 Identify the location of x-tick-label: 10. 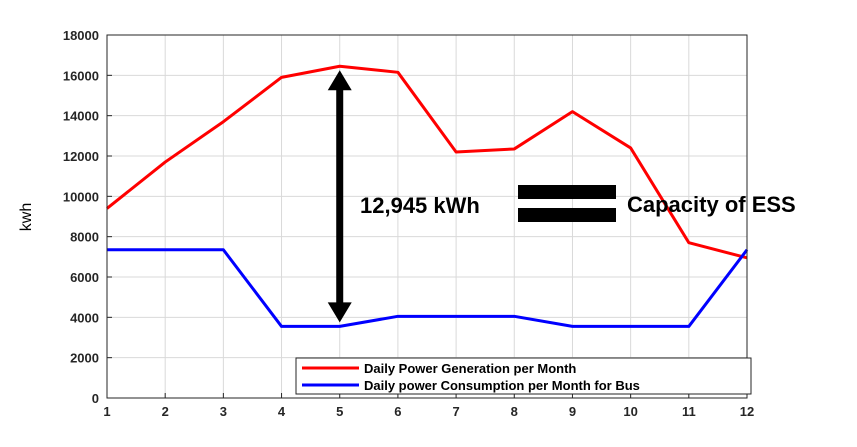
(630, 411).